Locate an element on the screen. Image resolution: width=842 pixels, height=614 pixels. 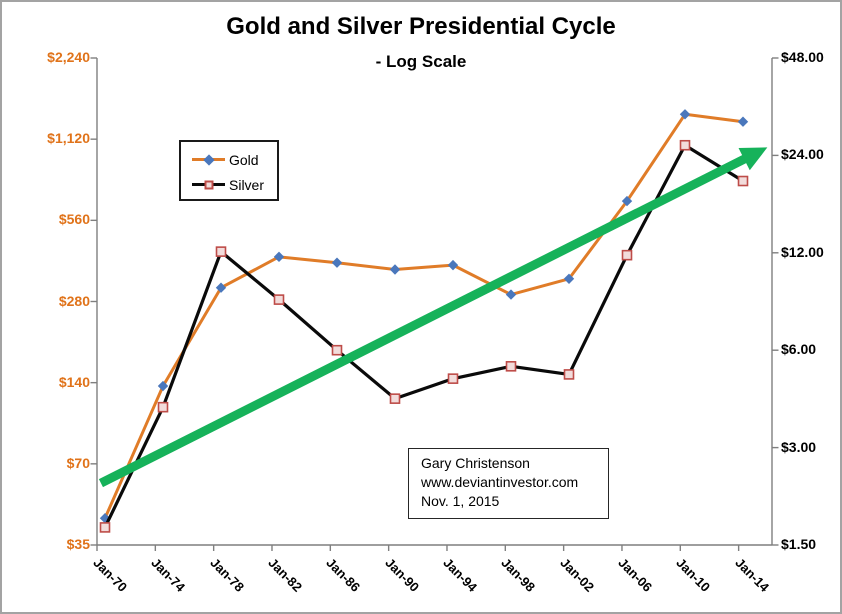
legend-label-gold: Gold is located at coordinates (244, 159).